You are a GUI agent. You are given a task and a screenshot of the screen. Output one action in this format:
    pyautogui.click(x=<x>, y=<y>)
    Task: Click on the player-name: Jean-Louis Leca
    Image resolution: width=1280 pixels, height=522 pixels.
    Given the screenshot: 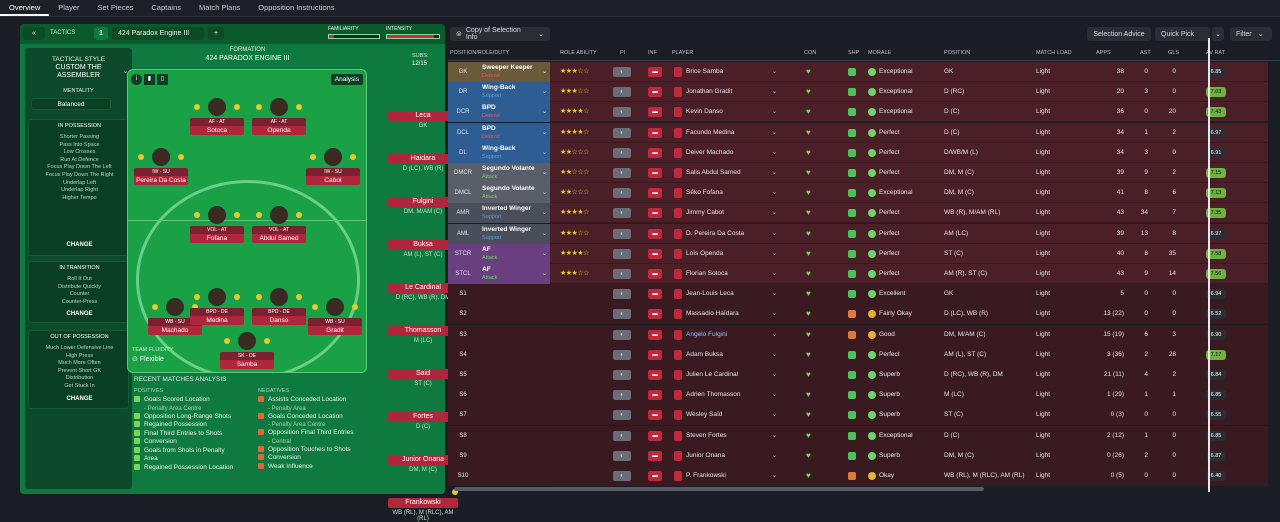 What is the action you would take?
    pyautogui.click(x=710, y=294)
    